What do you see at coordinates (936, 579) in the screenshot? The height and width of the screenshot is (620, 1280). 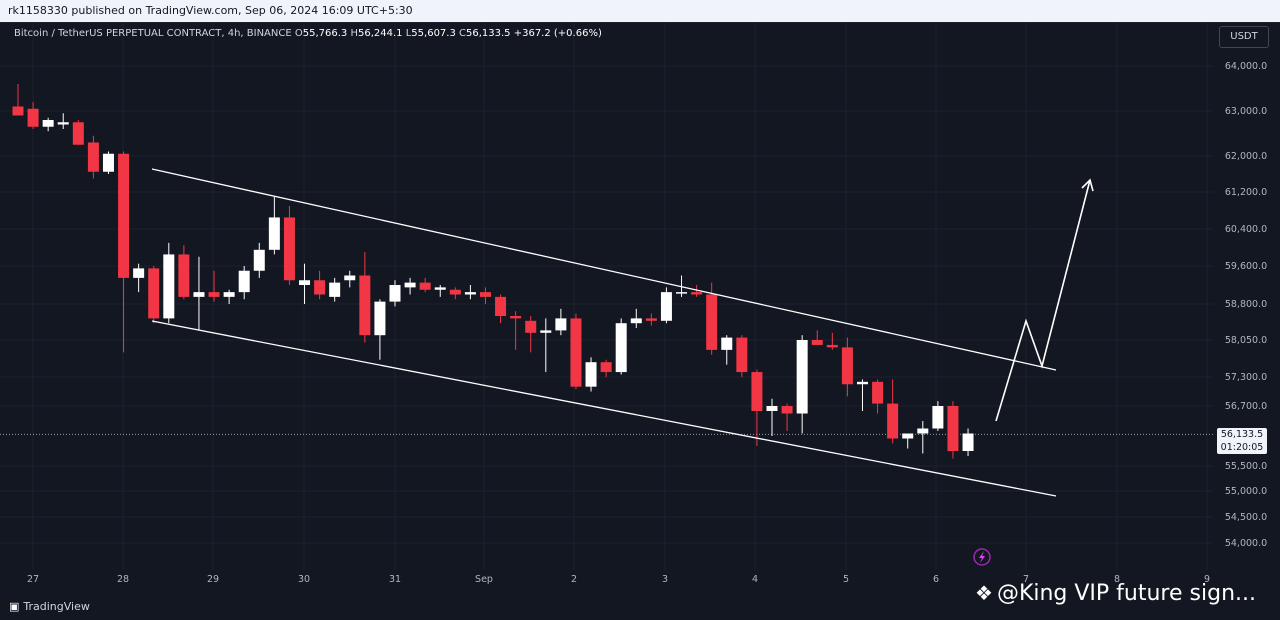 I see `x-tick-label: 6` at bounding box center [936, 579].